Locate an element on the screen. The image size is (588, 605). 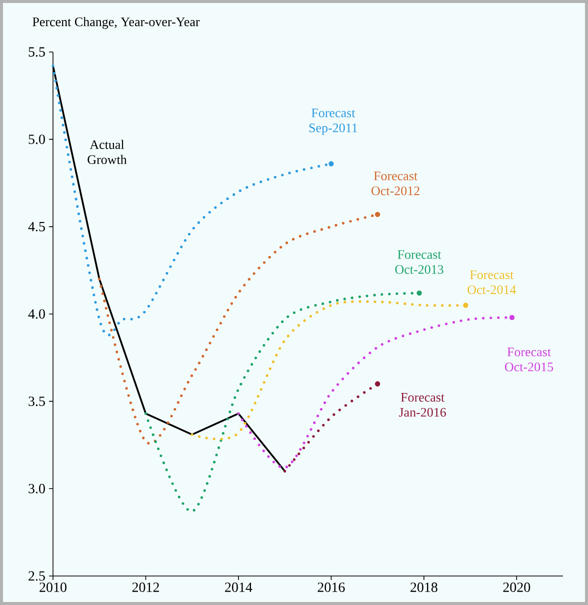
y-tick-label: 3.5 is located at coordinates (36, 401).